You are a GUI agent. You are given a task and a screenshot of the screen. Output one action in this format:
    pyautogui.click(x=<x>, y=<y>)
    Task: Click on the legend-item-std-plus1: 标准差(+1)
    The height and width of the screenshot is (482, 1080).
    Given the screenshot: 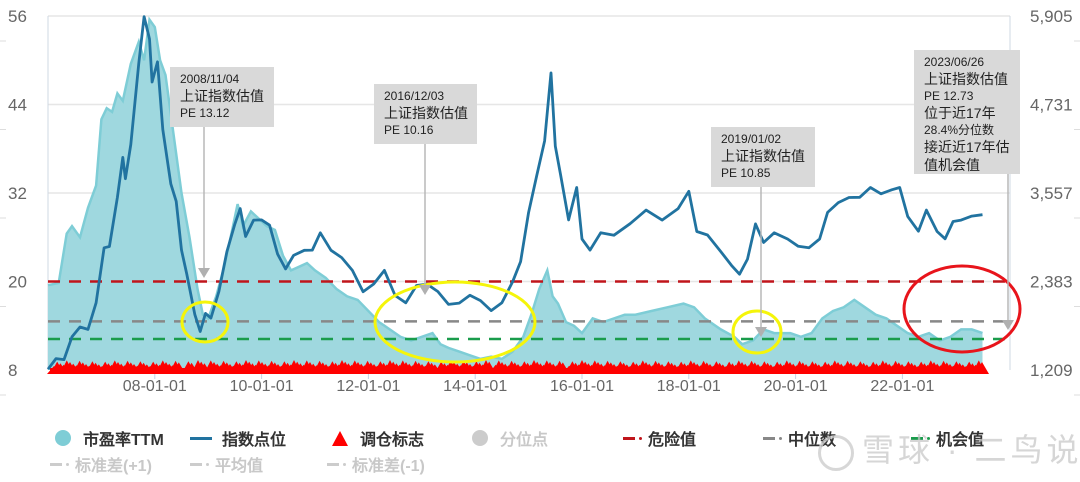 What is the action you would take?
    pyautogui.click(x=101, y=464)
    